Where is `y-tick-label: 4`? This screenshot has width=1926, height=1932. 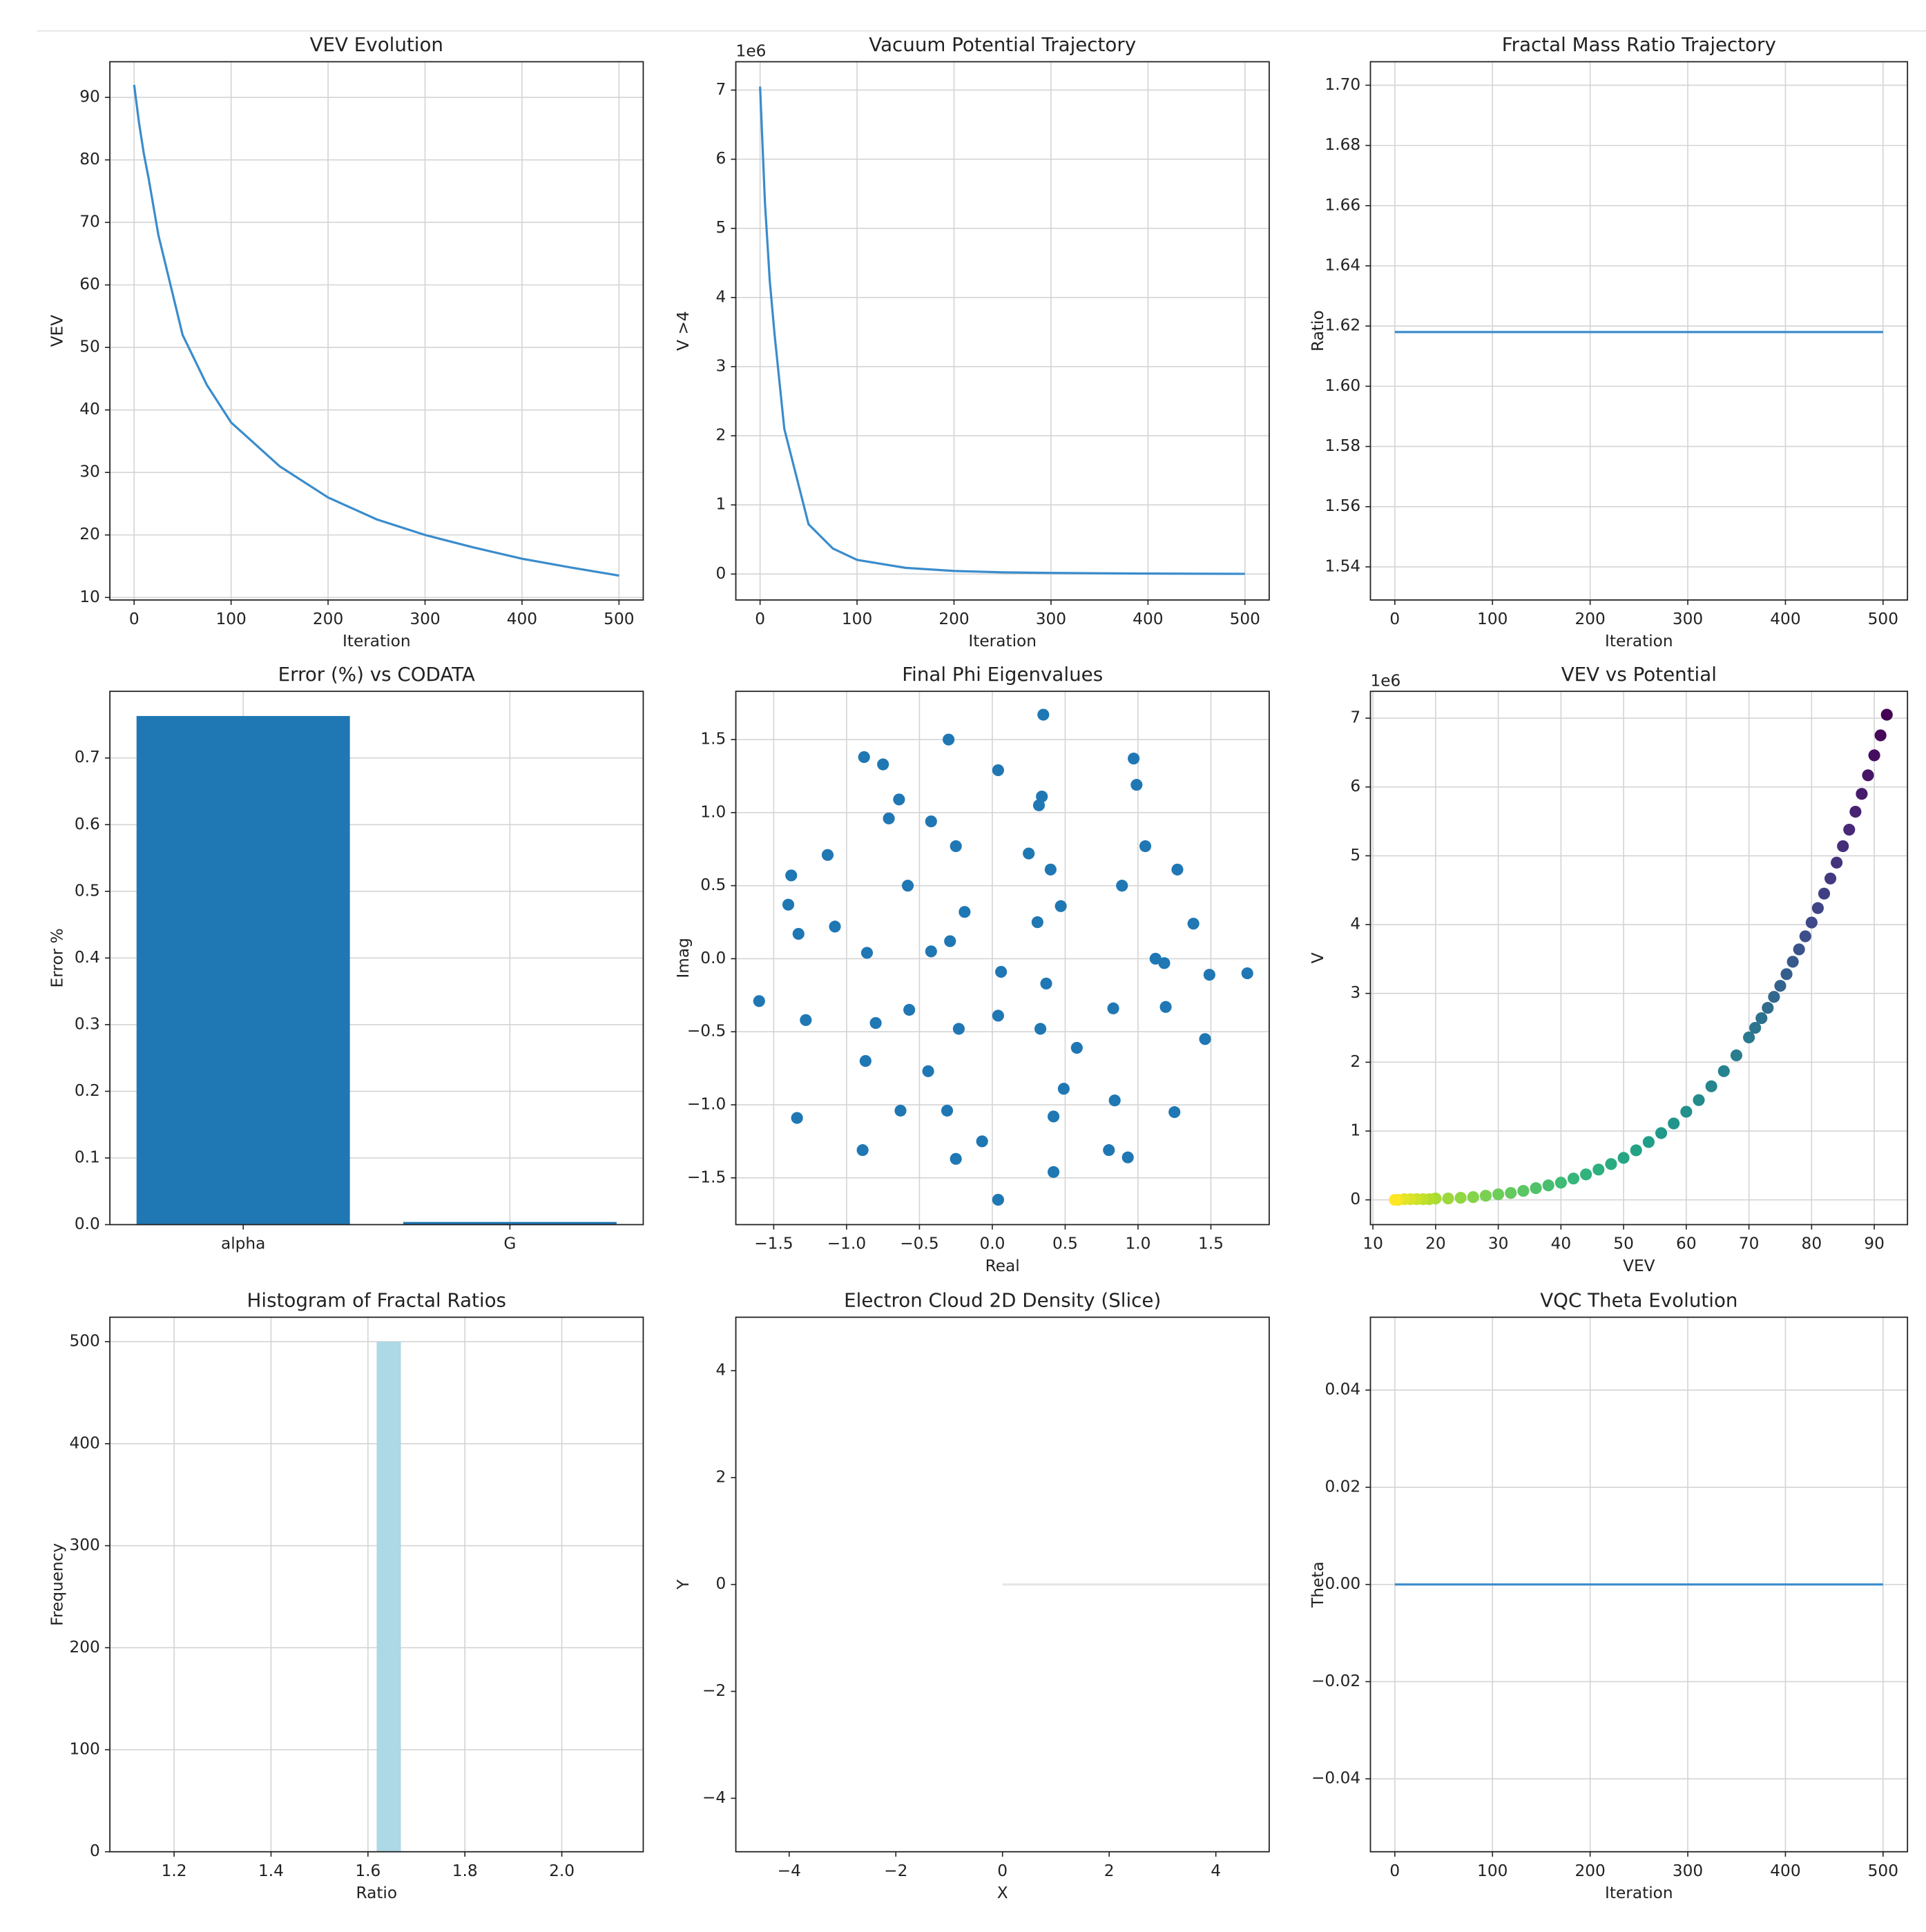 y-tick-label: 4 is located at coordinates (720, 1370).